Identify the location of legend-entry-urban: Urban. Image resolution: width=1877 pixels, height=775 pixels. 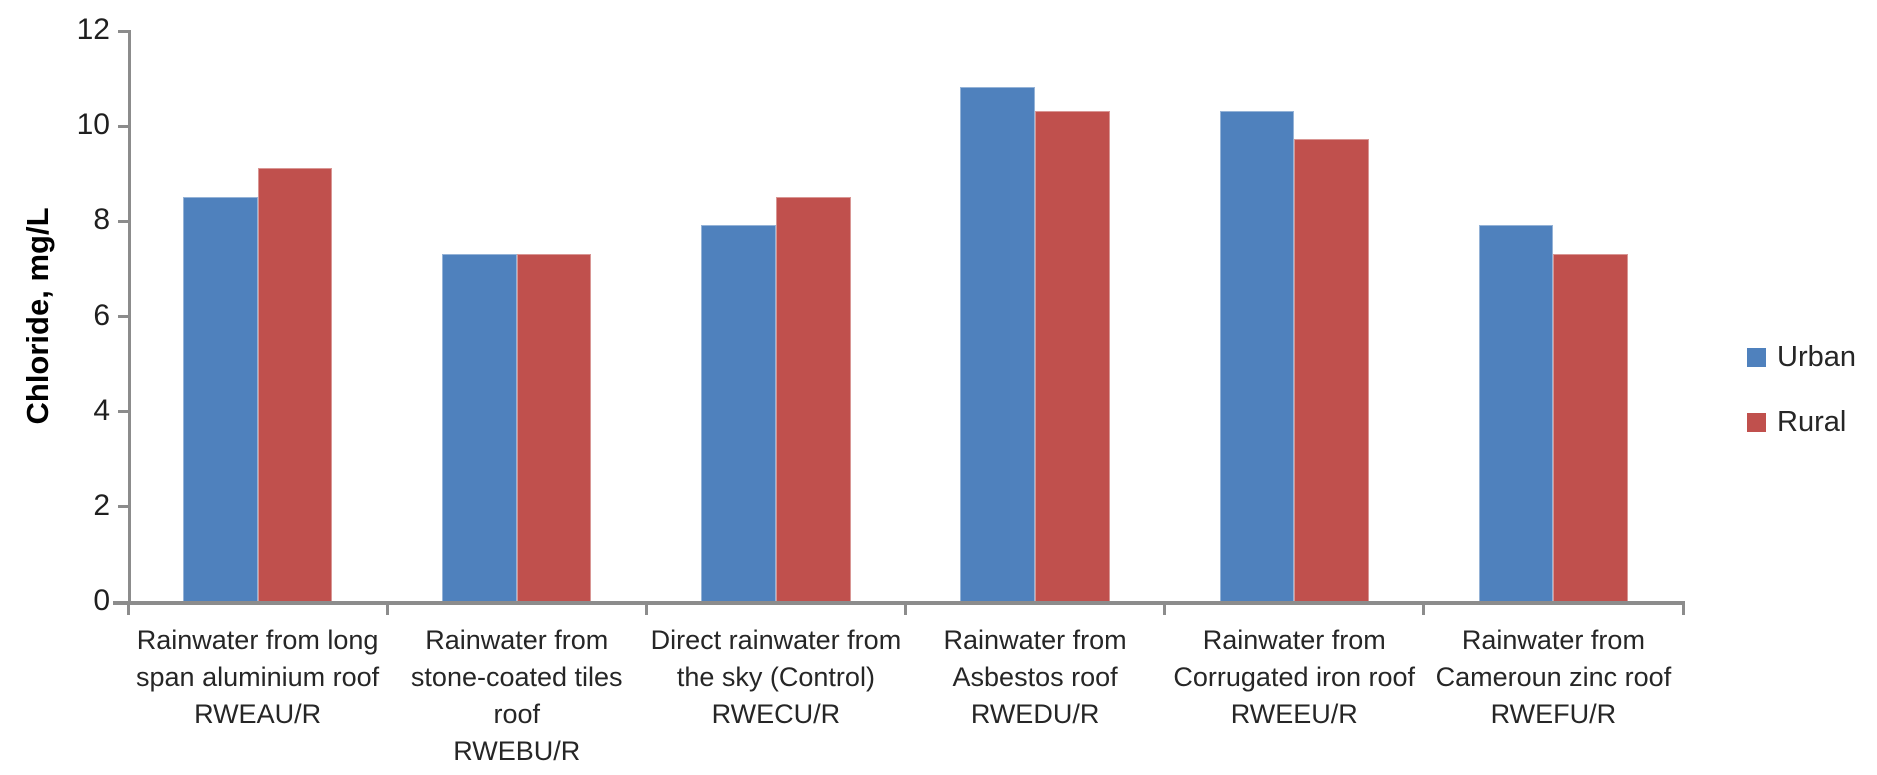
(1801, 357).